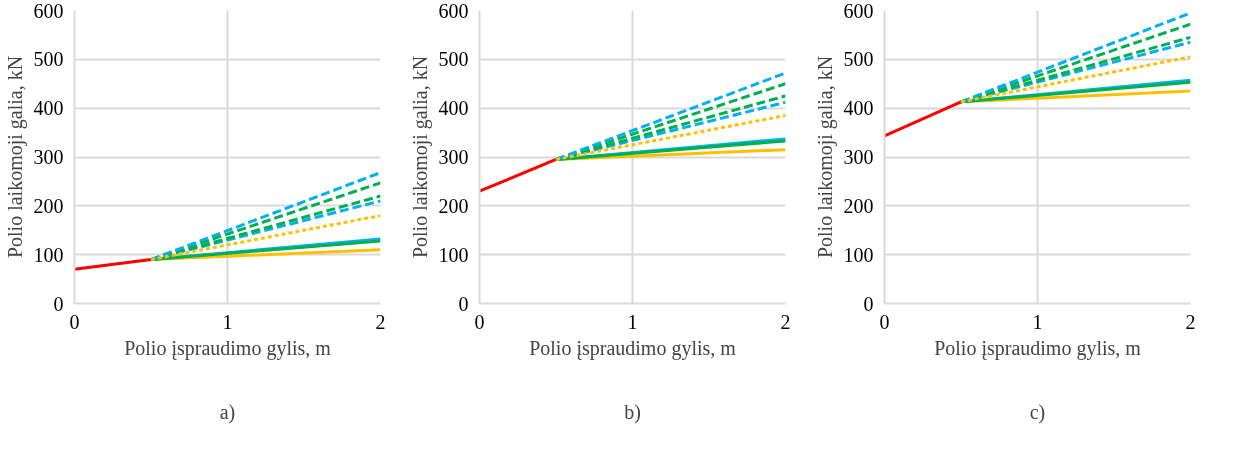 The image size is (1235, 472). What do you see at coordinates (1037, 412) in the screenshot?
I see `text: c)` at bounding box center [1037, 412].